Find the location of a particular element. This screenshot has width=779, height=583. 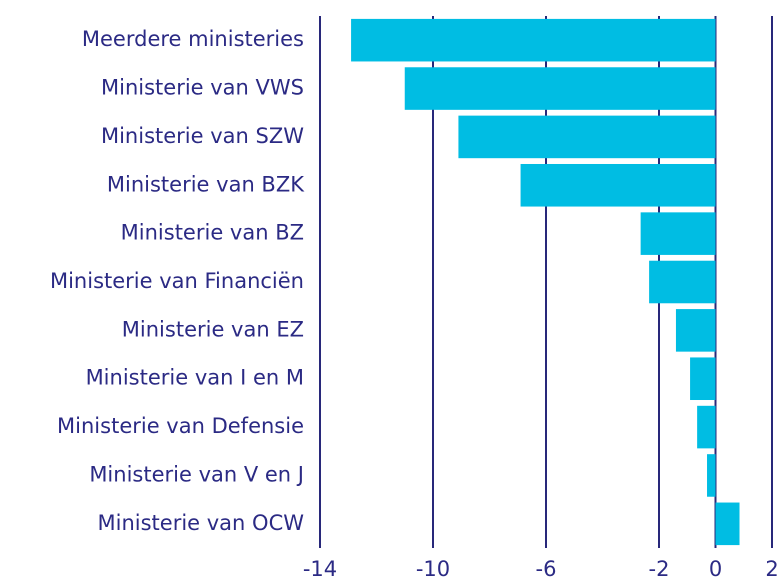

y-tick-label: Ministerie van BZ is located at coordinates (212, 233).